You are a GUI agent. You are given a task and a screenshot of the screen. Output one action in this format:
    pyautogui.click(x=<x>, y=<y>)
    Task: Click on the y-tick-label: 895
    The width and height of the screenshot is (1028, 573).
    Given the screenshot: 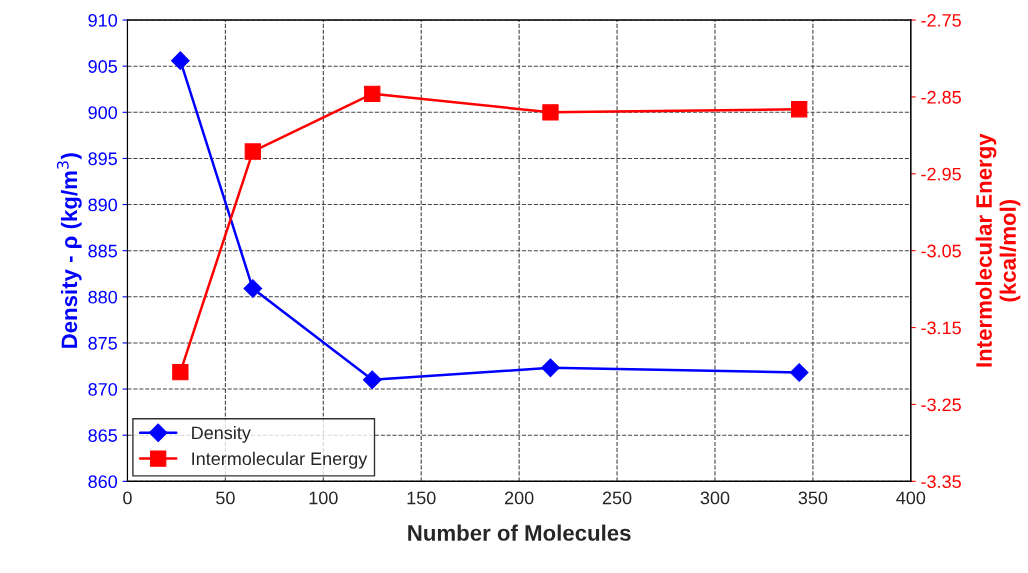 What is the action you would take?
    pyautogui.click(x=102, y=159)
    